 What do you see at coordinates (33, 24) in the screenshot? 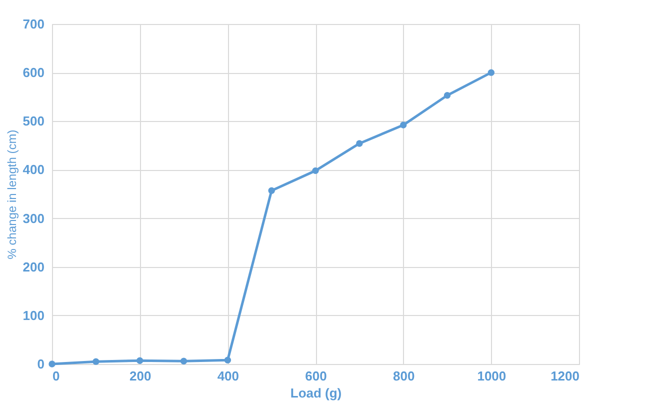
I see `y-tick-label: 700` at bounding box center [33, 24].